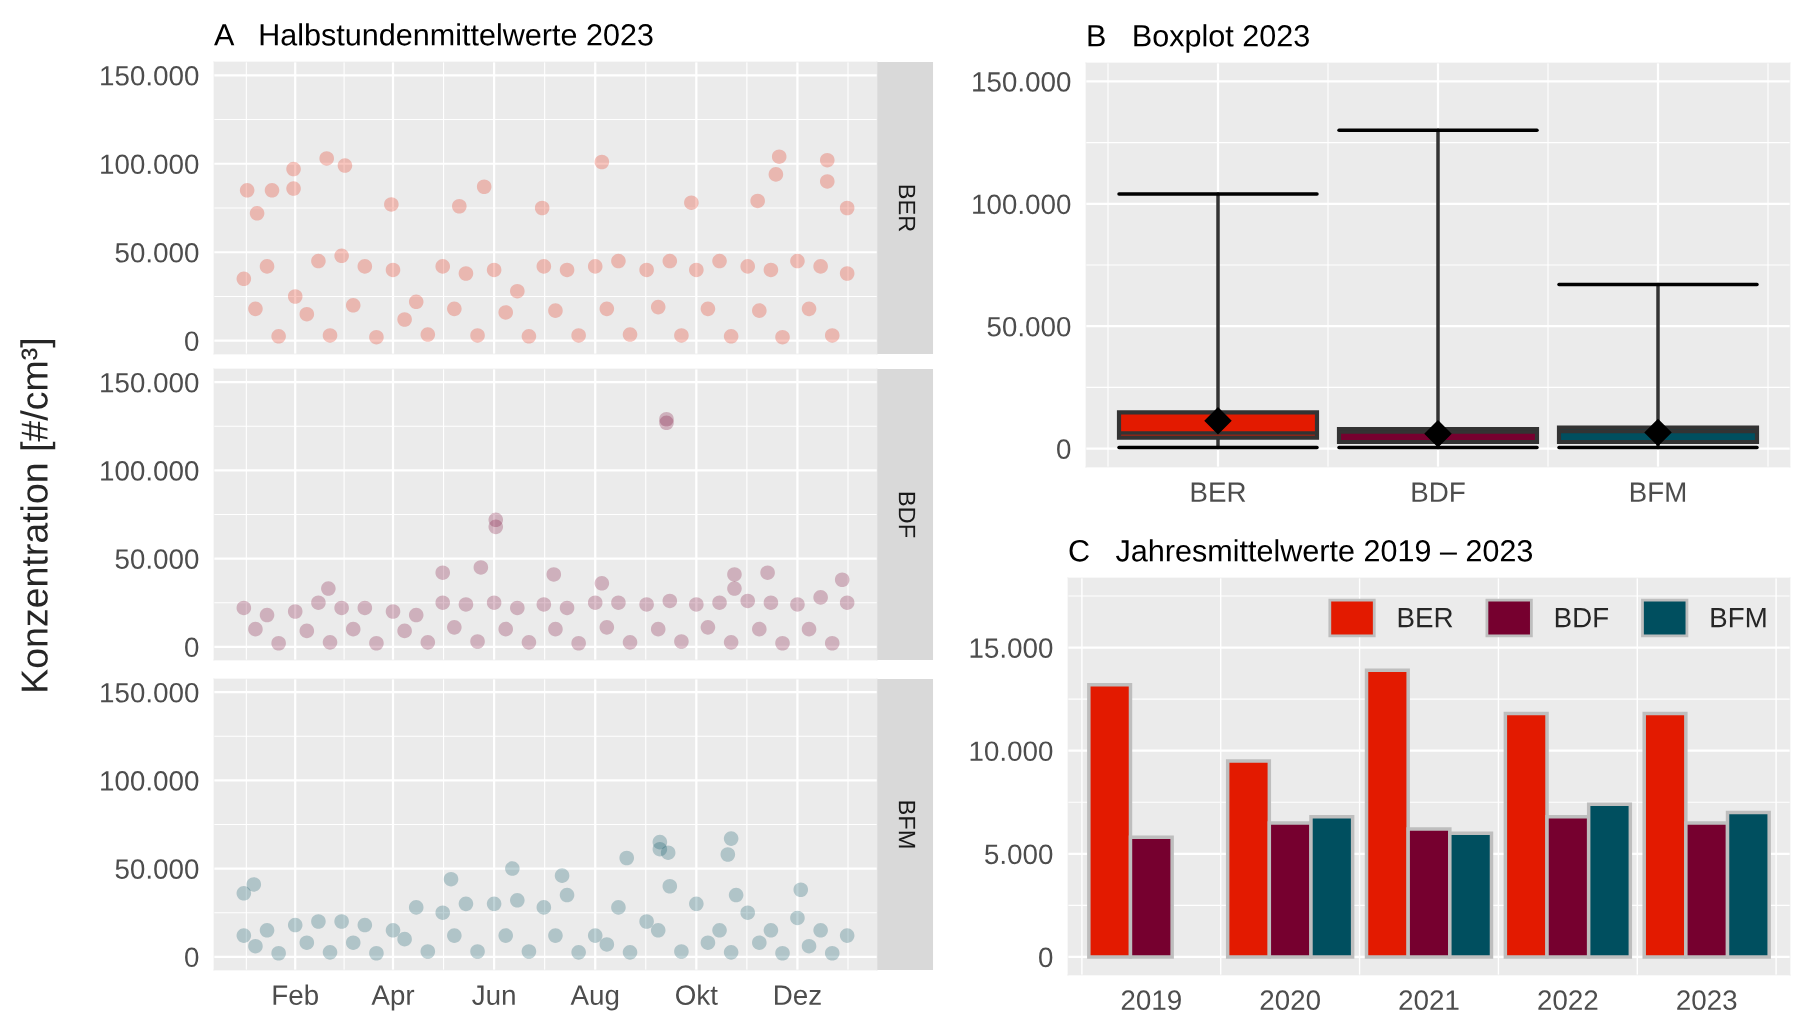 The height and width of the screenshot is (1019, 1798). Describe the element at coordinates (1011, 751) in the screenshot. I see `y-tick-label: 10.000` at that location.